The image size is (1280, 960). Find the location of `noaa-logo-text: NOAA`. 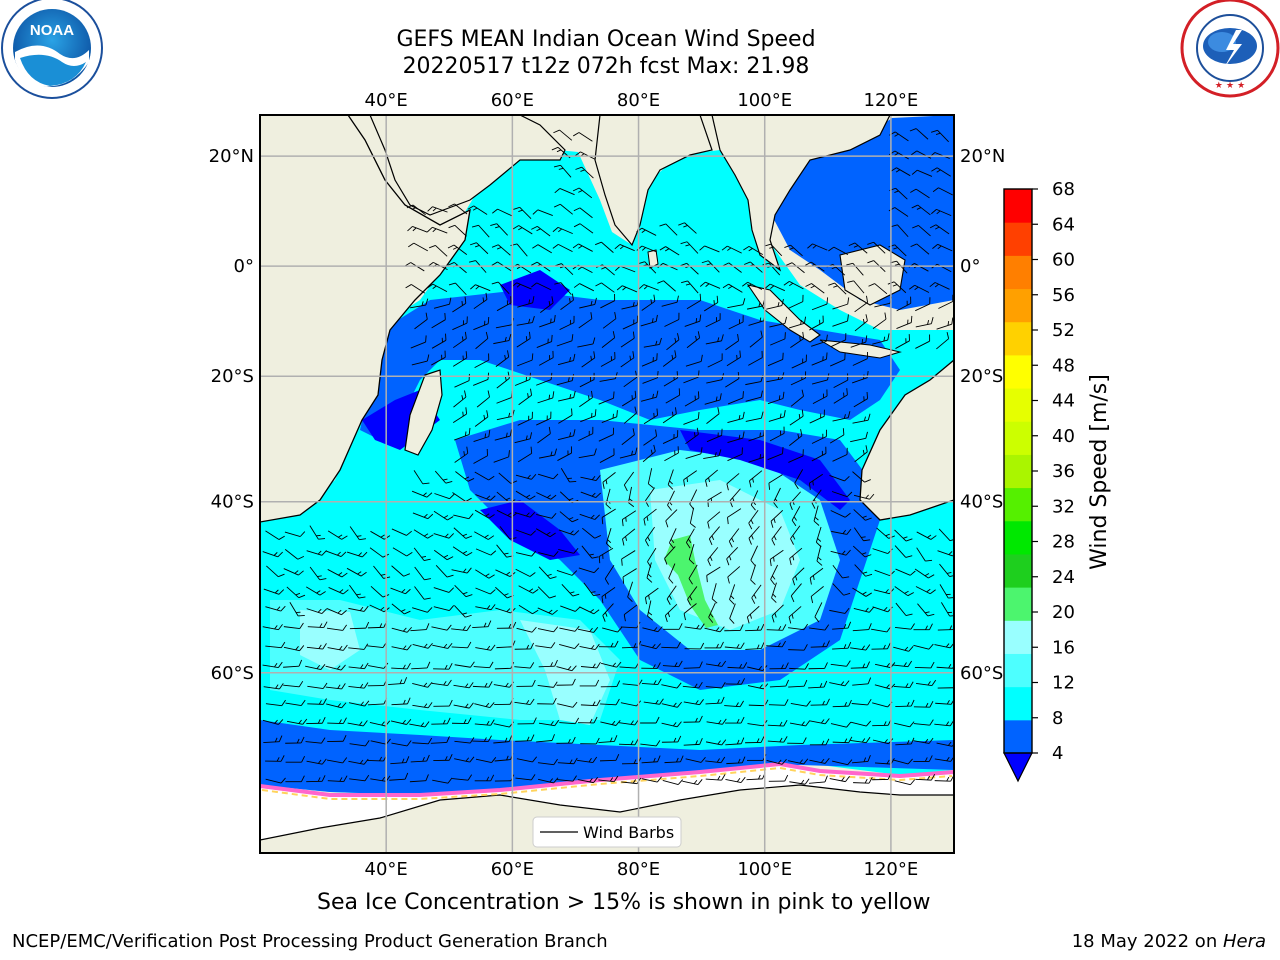

noaa-logo-text: NOAA is located at coordinates (52, 30).